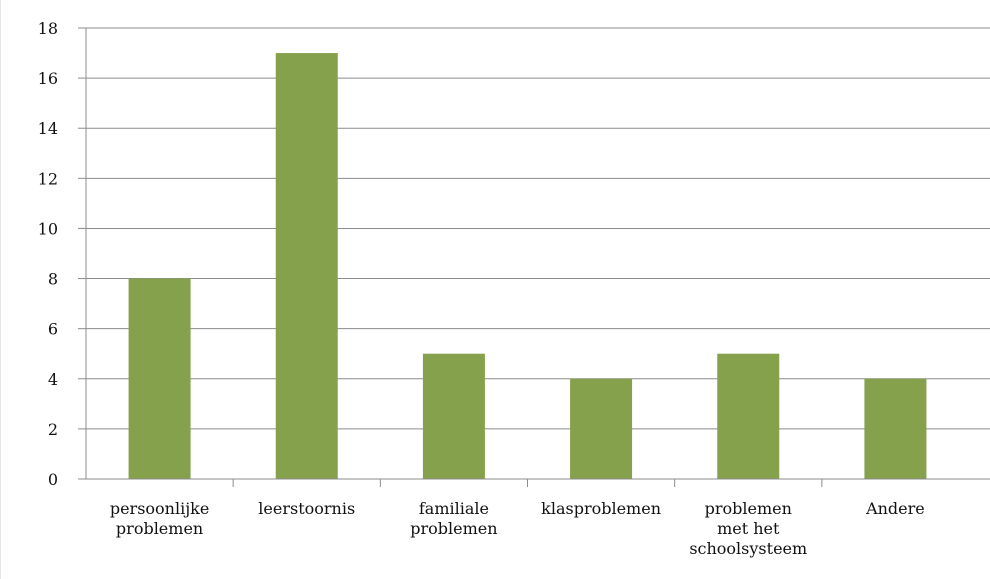 Image resolution: width=990 pixels, height=579 pixels. I want to click on x-category-label-line: familiale, so click(454, 508).